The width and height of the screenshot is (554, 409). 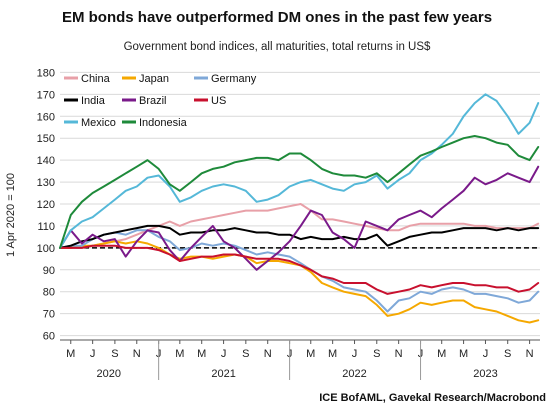 I want to click on year-label: 2022, so click(x=354, y=374).